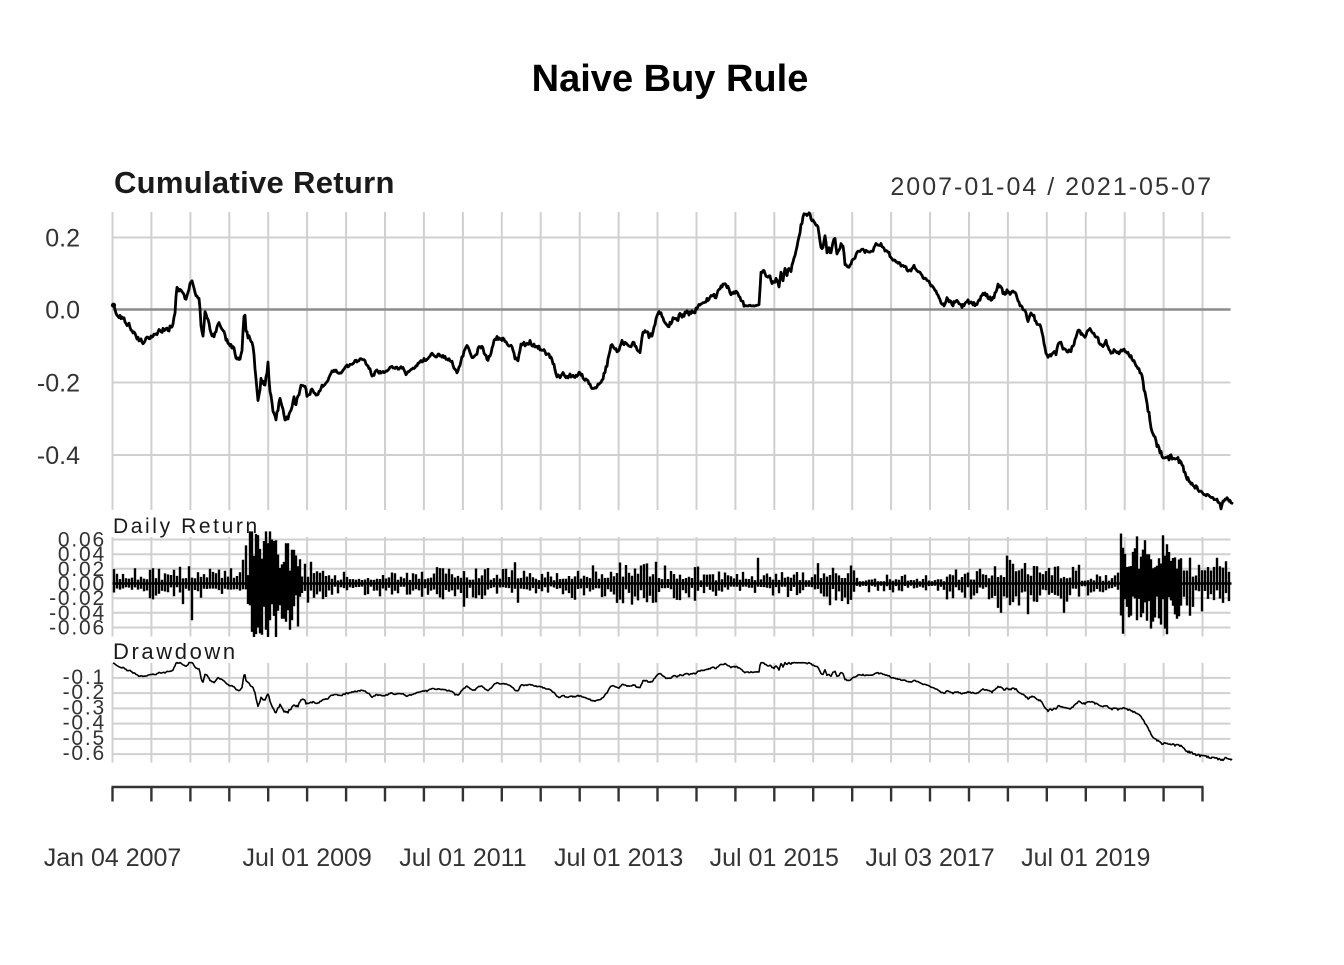 Image resolution: width=1344 pixels, height=965 pixels. I want to click on svg-text: Jul 01 2009, so click(307, 858).